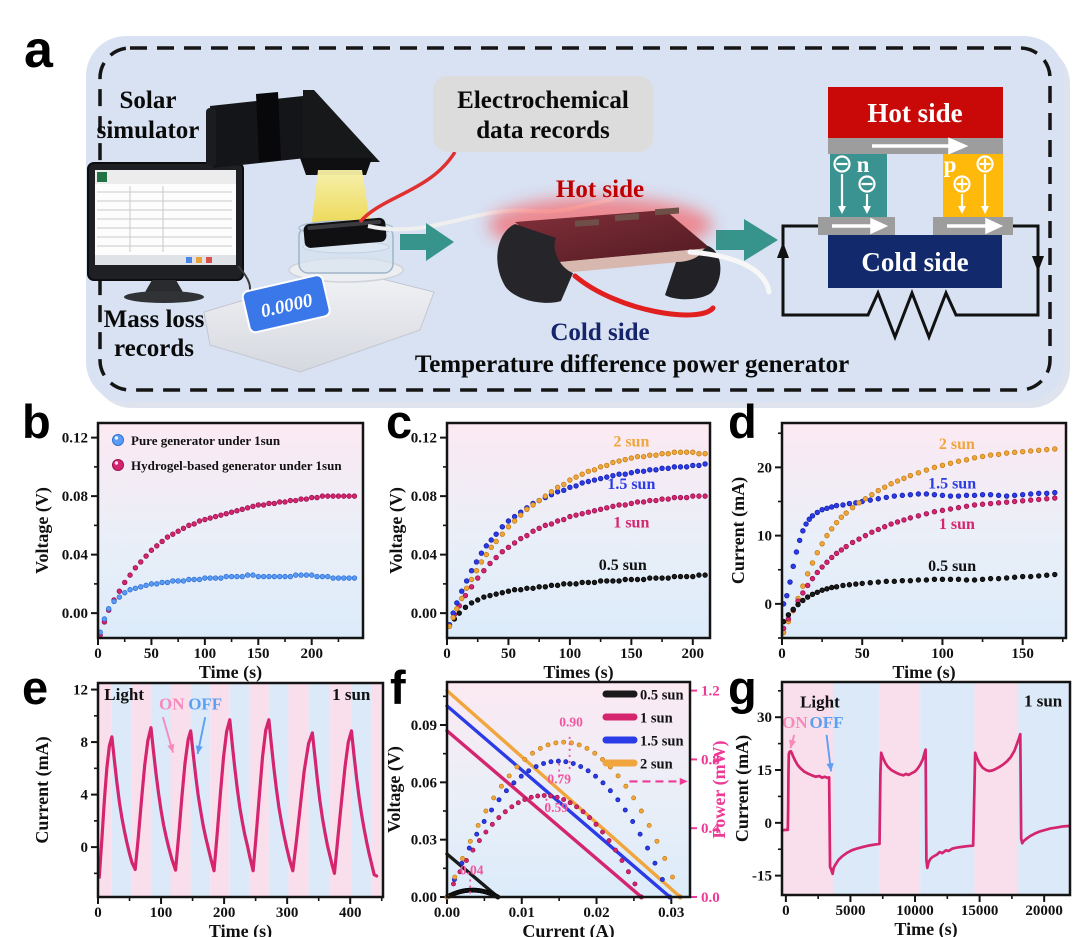 The image size is (1080, 937). What do you see at coordinates (627, 503) in the screenshot?
I see `chart-c-annotations: 2 sun 1.5 sun 1 sun 0.5 sun` at bounding box center [627, 503].